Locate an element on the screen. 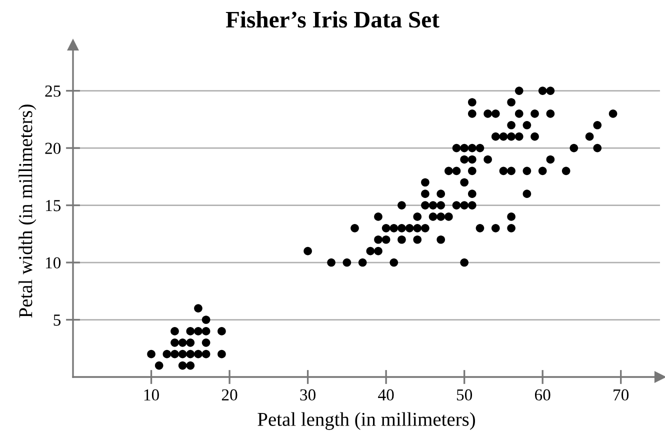 This screenshot has height=441, width=665. y-tick-label: 5 is located at coordinates (57, 320).